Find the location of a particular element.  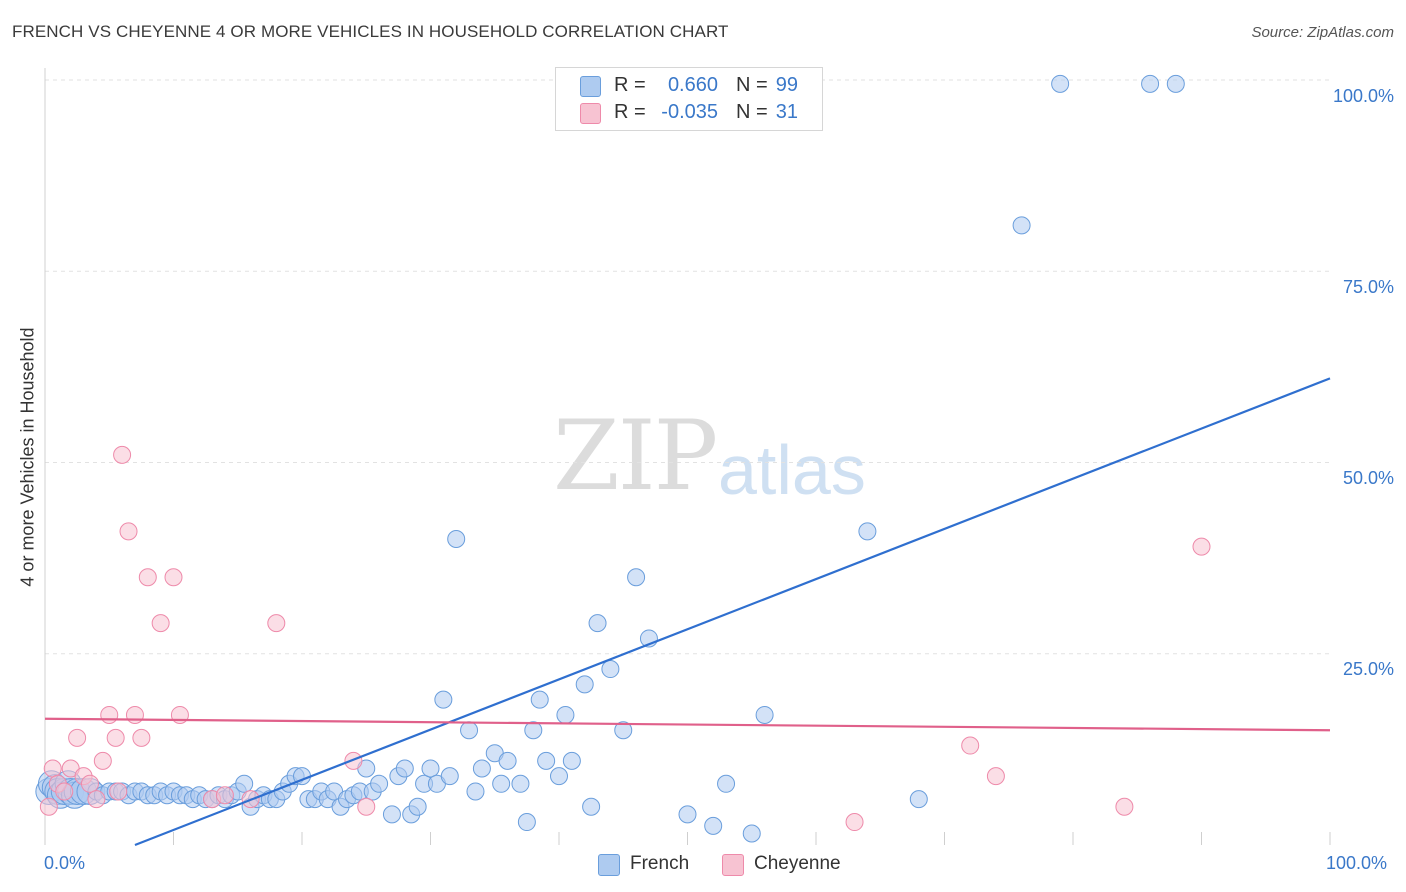

y-axis-label: 4 or more Vehicles in Household is located at coordinates (27, 457).